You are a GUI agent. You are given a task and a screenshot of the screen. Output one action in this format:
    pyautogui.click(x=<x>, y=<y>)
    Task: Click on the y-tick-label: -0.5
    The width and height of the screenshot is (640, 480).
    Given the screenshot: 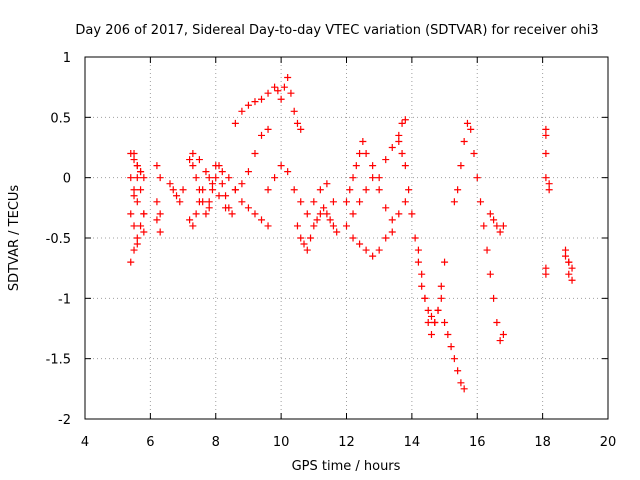 What is the action you would take?
    pyautogui.click(x=58, y=239)
    